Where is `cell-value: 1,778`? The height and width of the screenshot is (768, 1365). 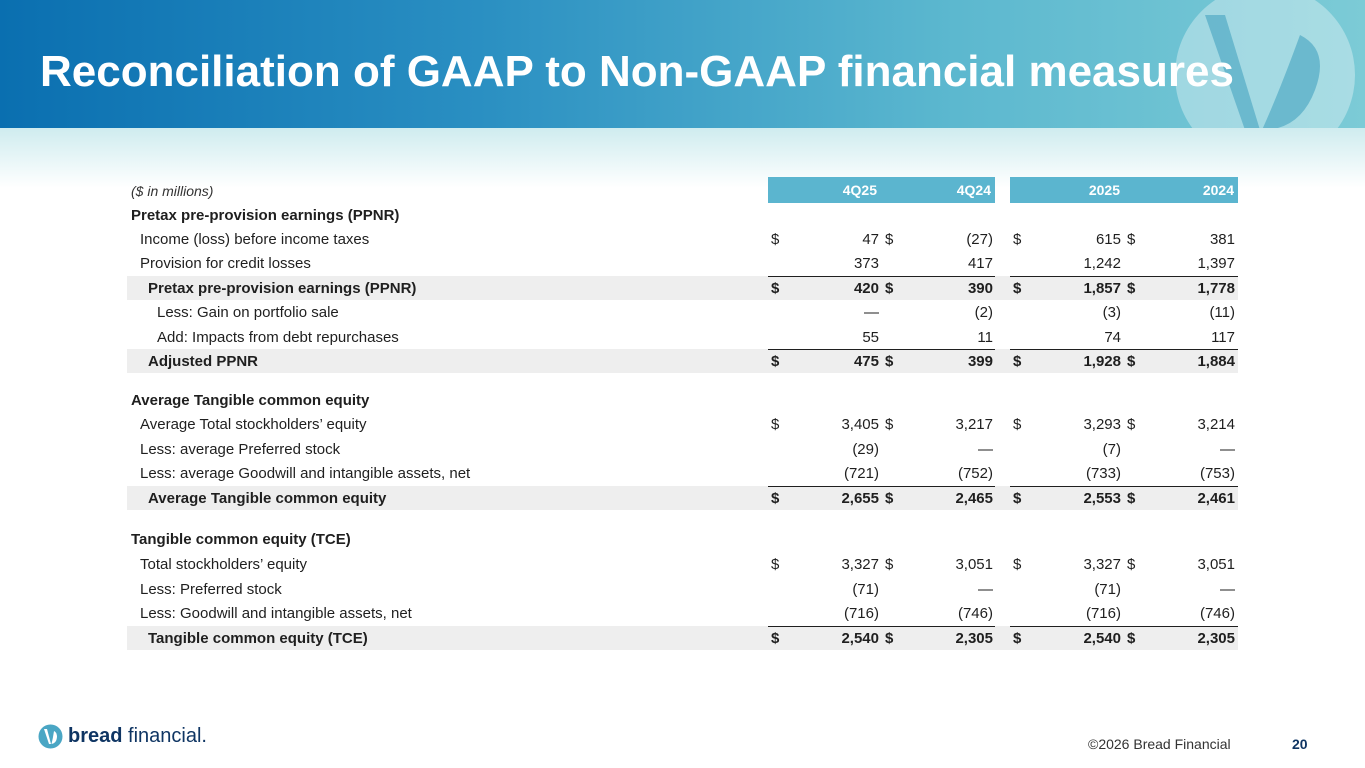 cell-value: 1,778 is located at coordinates (1216, 288).